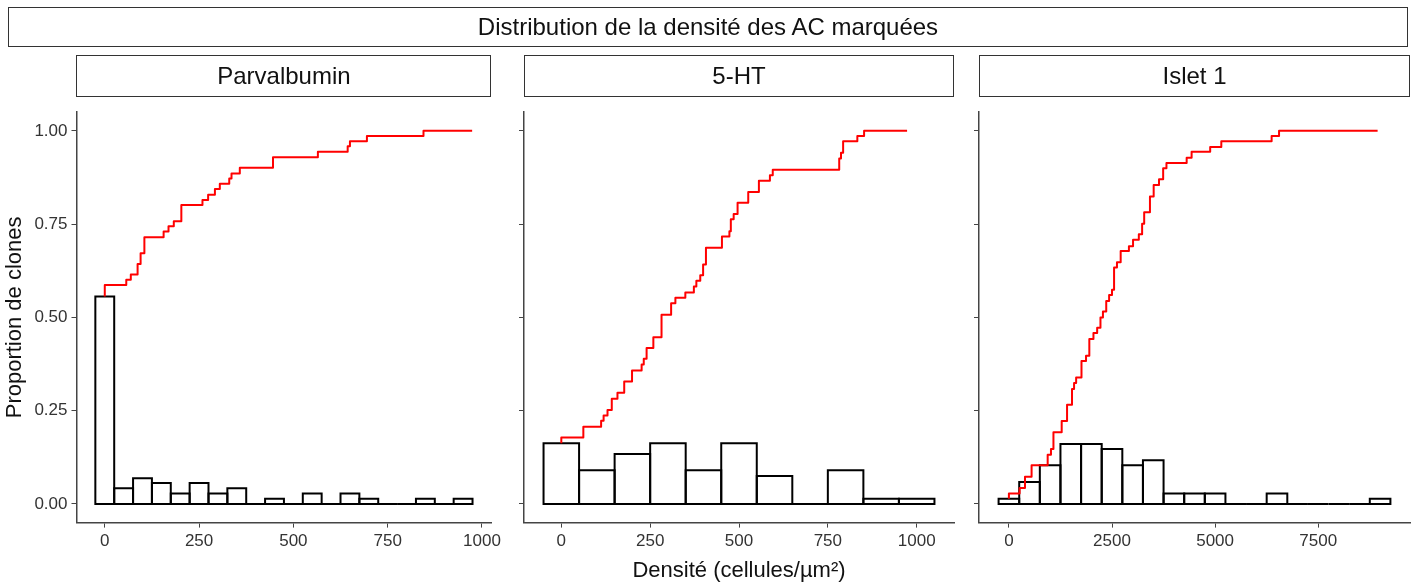 Image resolution: width=1416 pixels, height=587 pixels. Describe the element at coordinates (51, 130) in the screenshot. I see `y-tick-label: 1.00` at that location.